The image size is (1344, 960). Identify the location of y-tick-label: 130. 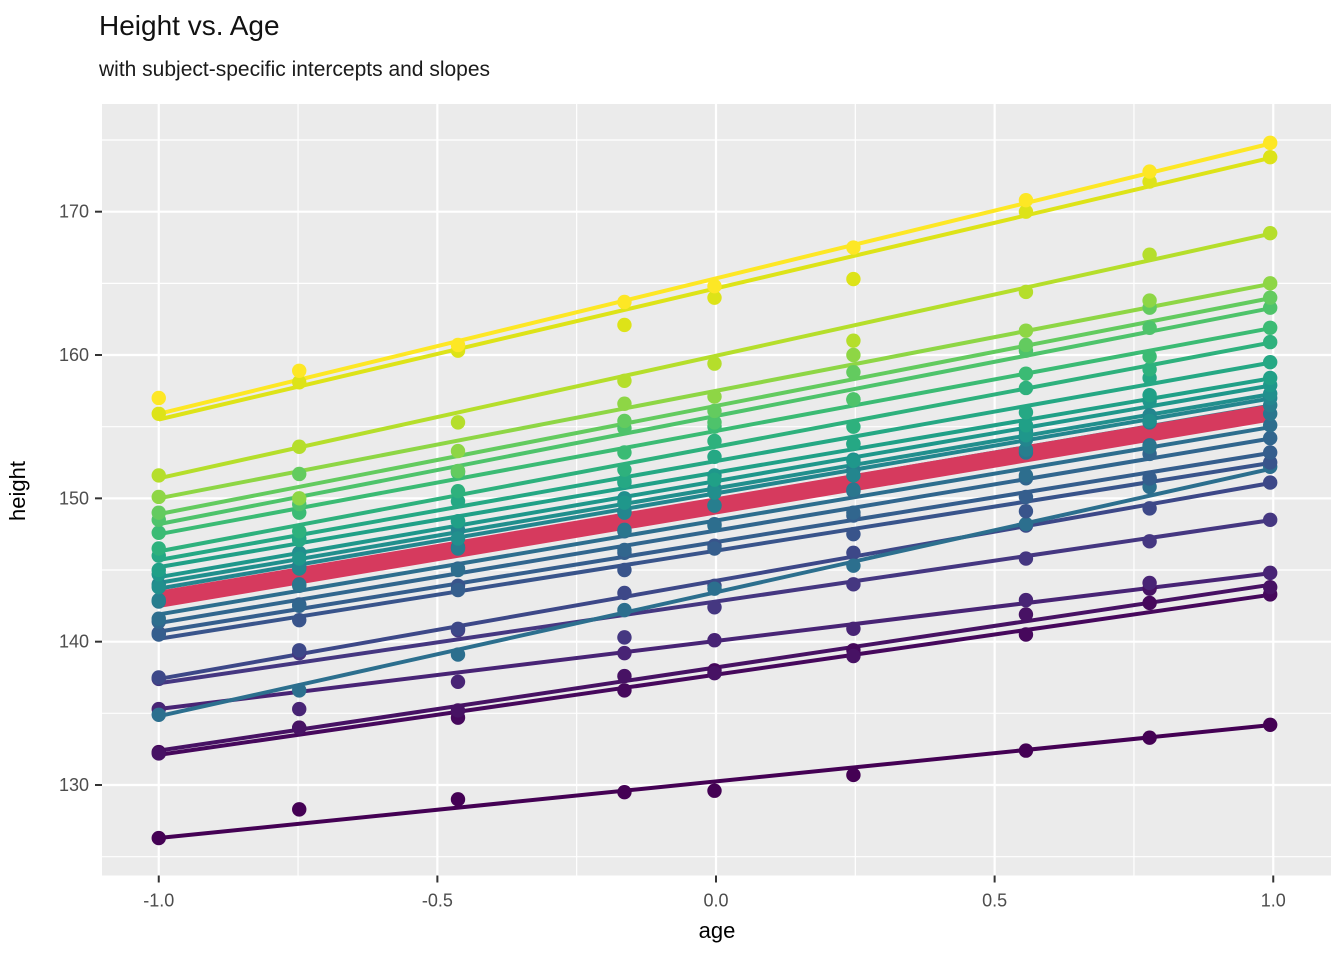
(74, 785).